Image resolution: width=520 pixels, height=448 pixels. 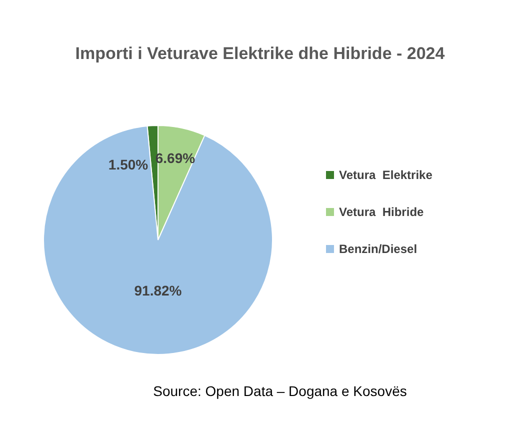 I want to click on data-label: 1.50%, so click(x=128, y=164).